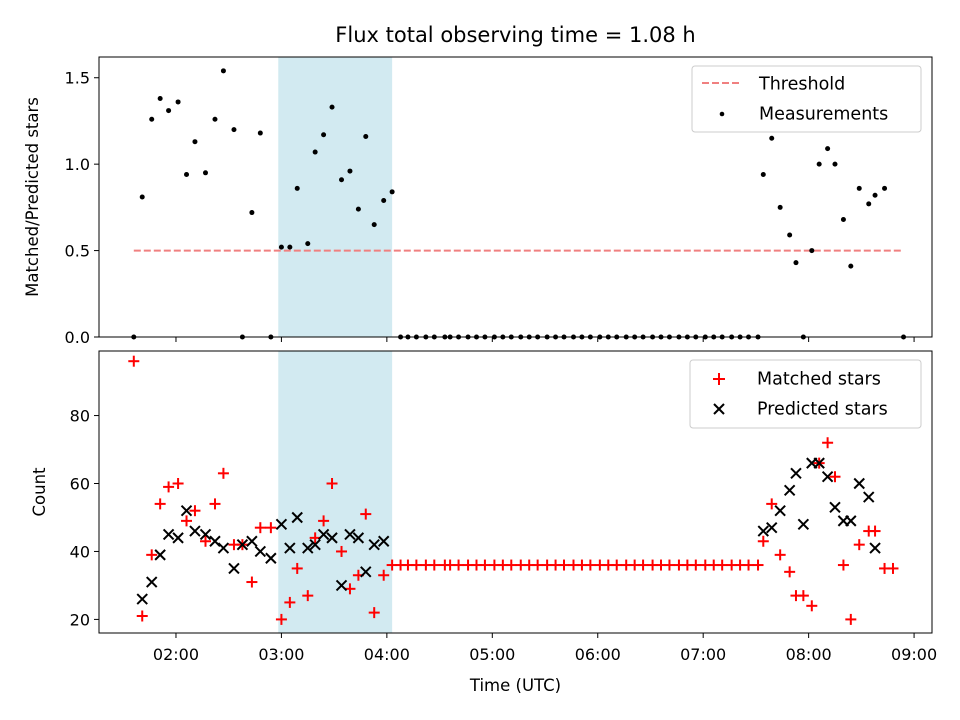 This screenshot has width=960, height=720. I want to click on top-highlight-span-layer, so click(335, 197).